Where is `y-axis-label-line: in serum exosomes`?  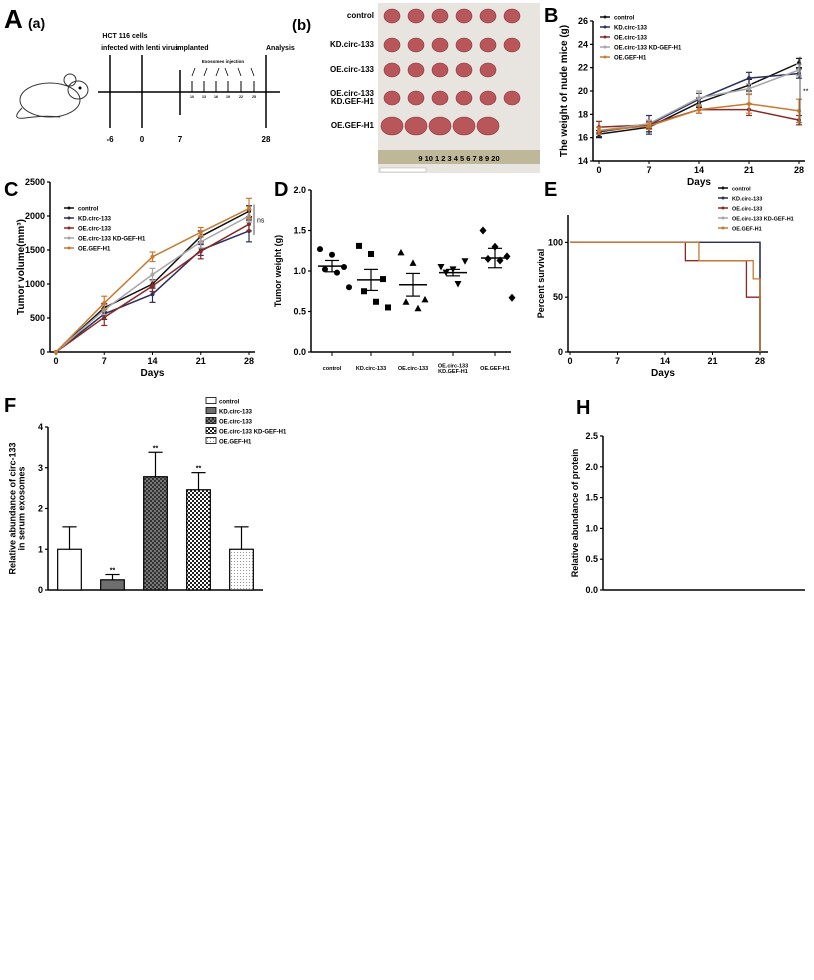
y-axis-label-line: in serum exosomes is located at coordinates (22, 508).